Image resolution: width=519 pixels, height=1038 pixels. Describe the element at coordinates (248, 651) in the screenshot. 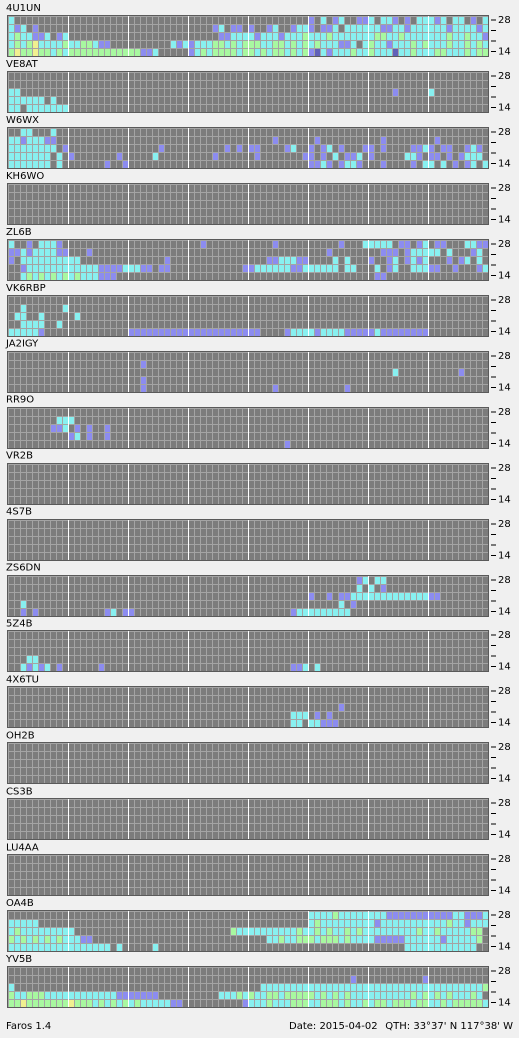

I see `panel-border` at that location.